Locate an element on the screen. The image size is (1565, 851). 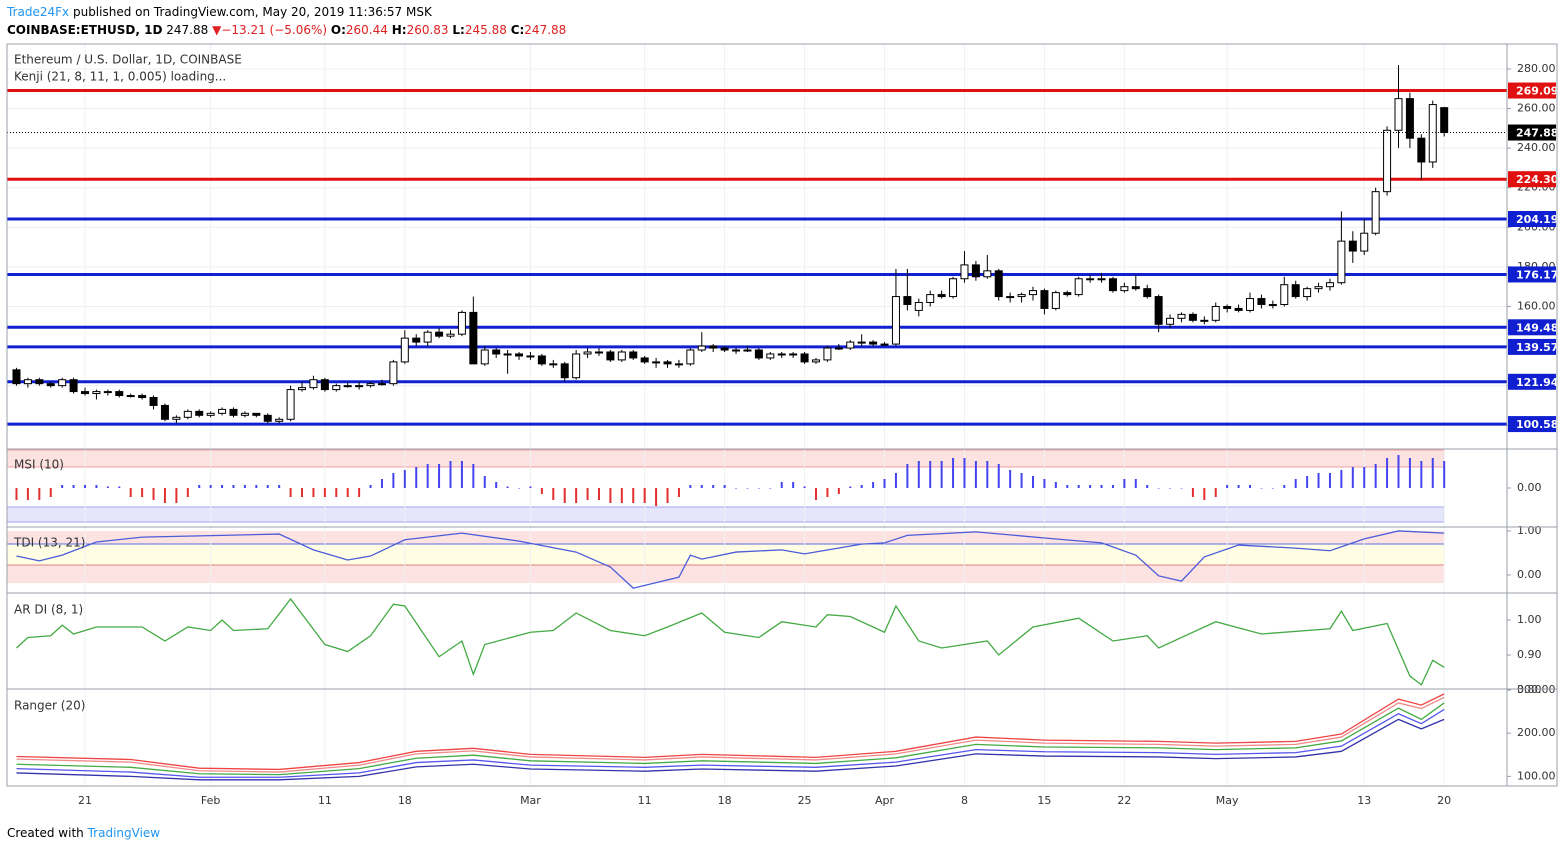
ohlc-value: 245.88 is located at coordinates (486, 30).